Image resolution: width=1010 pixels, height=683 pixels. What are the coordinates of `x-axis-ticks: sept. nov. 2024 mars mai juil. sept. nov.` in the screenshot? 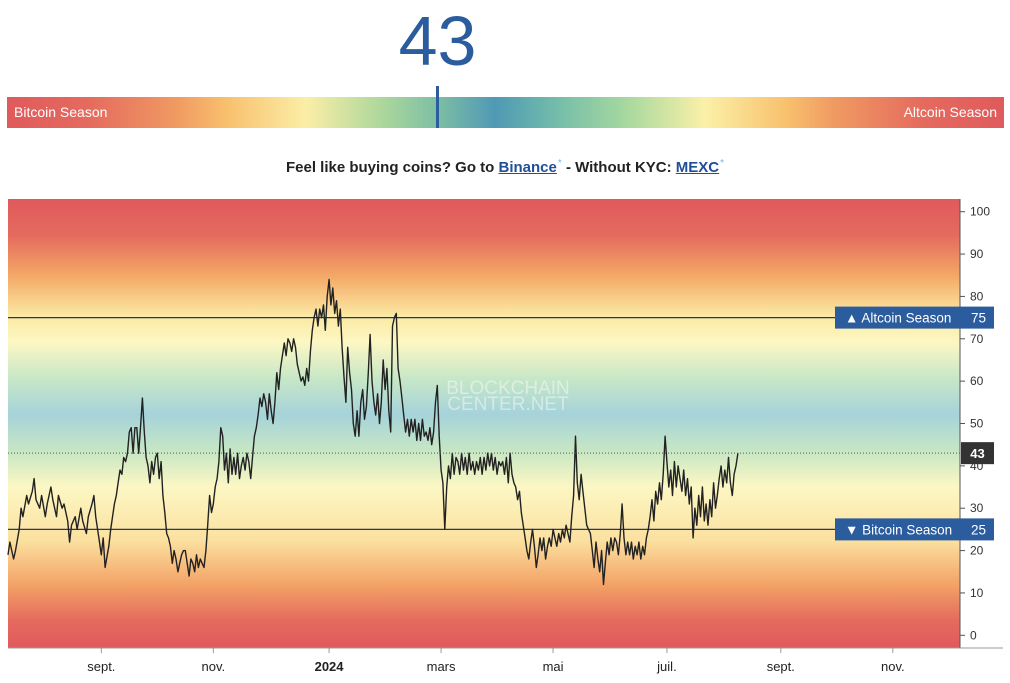 It's located at (496, 661).